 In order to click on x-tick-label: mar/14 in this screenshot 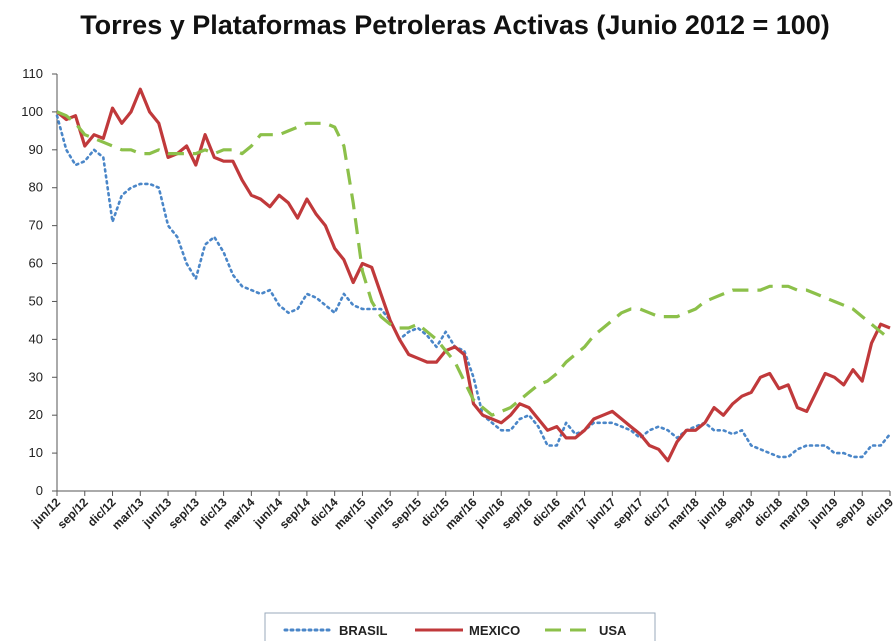, I will do `click(238, 513)`.